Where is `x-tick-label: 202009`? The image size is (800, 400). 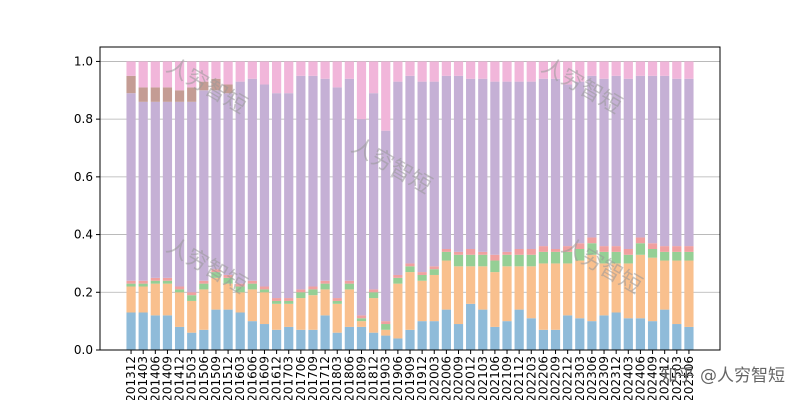
x-tick-label: 202009 is located at coordinates (459, 378).